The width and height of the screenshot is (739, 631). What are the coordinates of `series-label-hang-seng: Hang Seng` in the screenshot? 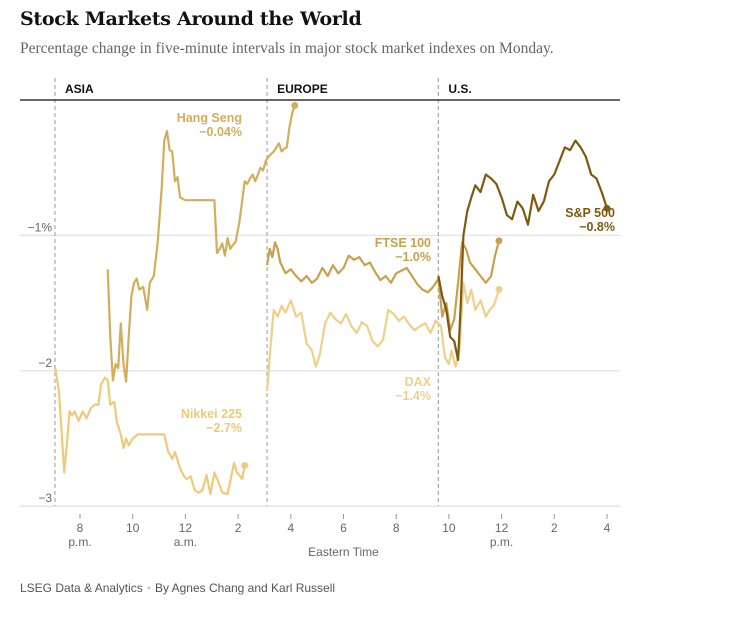 It's located at (209, 118).